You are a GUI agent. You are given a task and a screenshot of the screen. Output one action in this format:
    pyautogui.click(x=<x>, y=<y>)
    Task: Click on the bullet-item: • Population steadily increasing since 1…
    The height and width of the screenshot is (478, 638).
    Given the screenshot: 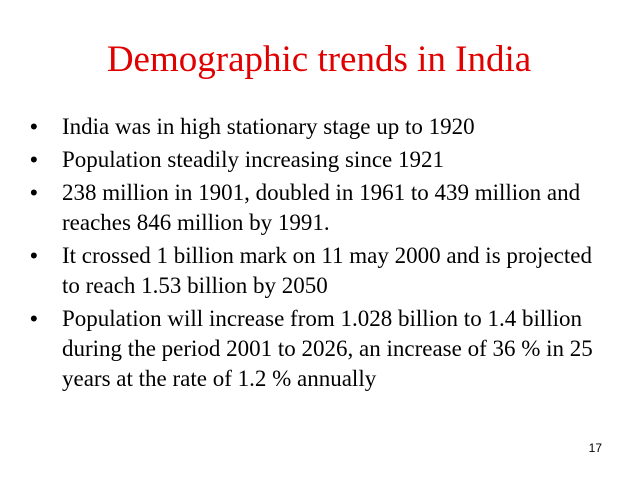 What is the action you would take?
    pyautogui.click(x=320, y=160)
    